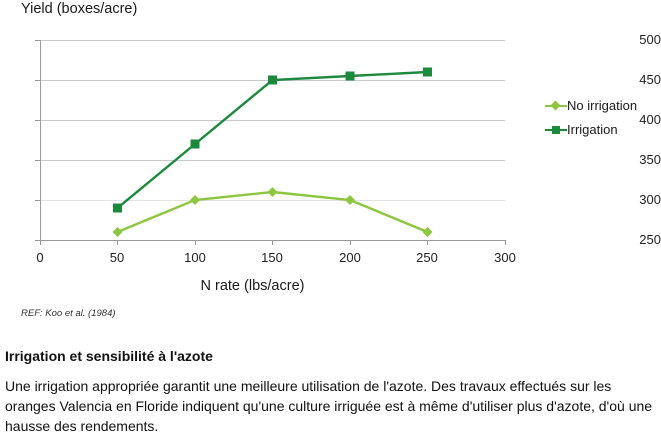 This screenshot has height=444, width=661. Describe the element at coordinates (79, 9) in the screenshot. I see `chart-title: Yield (boxes/acre)` at that location.